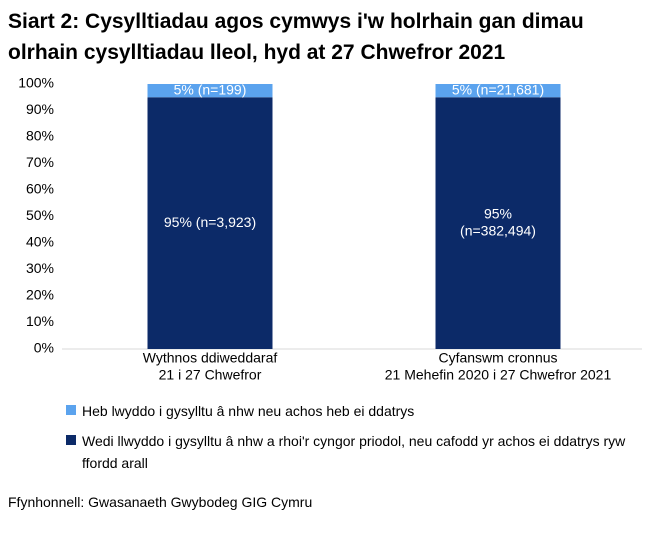 The width and height of the screenshot is (661, 540). I want to click on y-tick-label: 100%, so click(36, 83).